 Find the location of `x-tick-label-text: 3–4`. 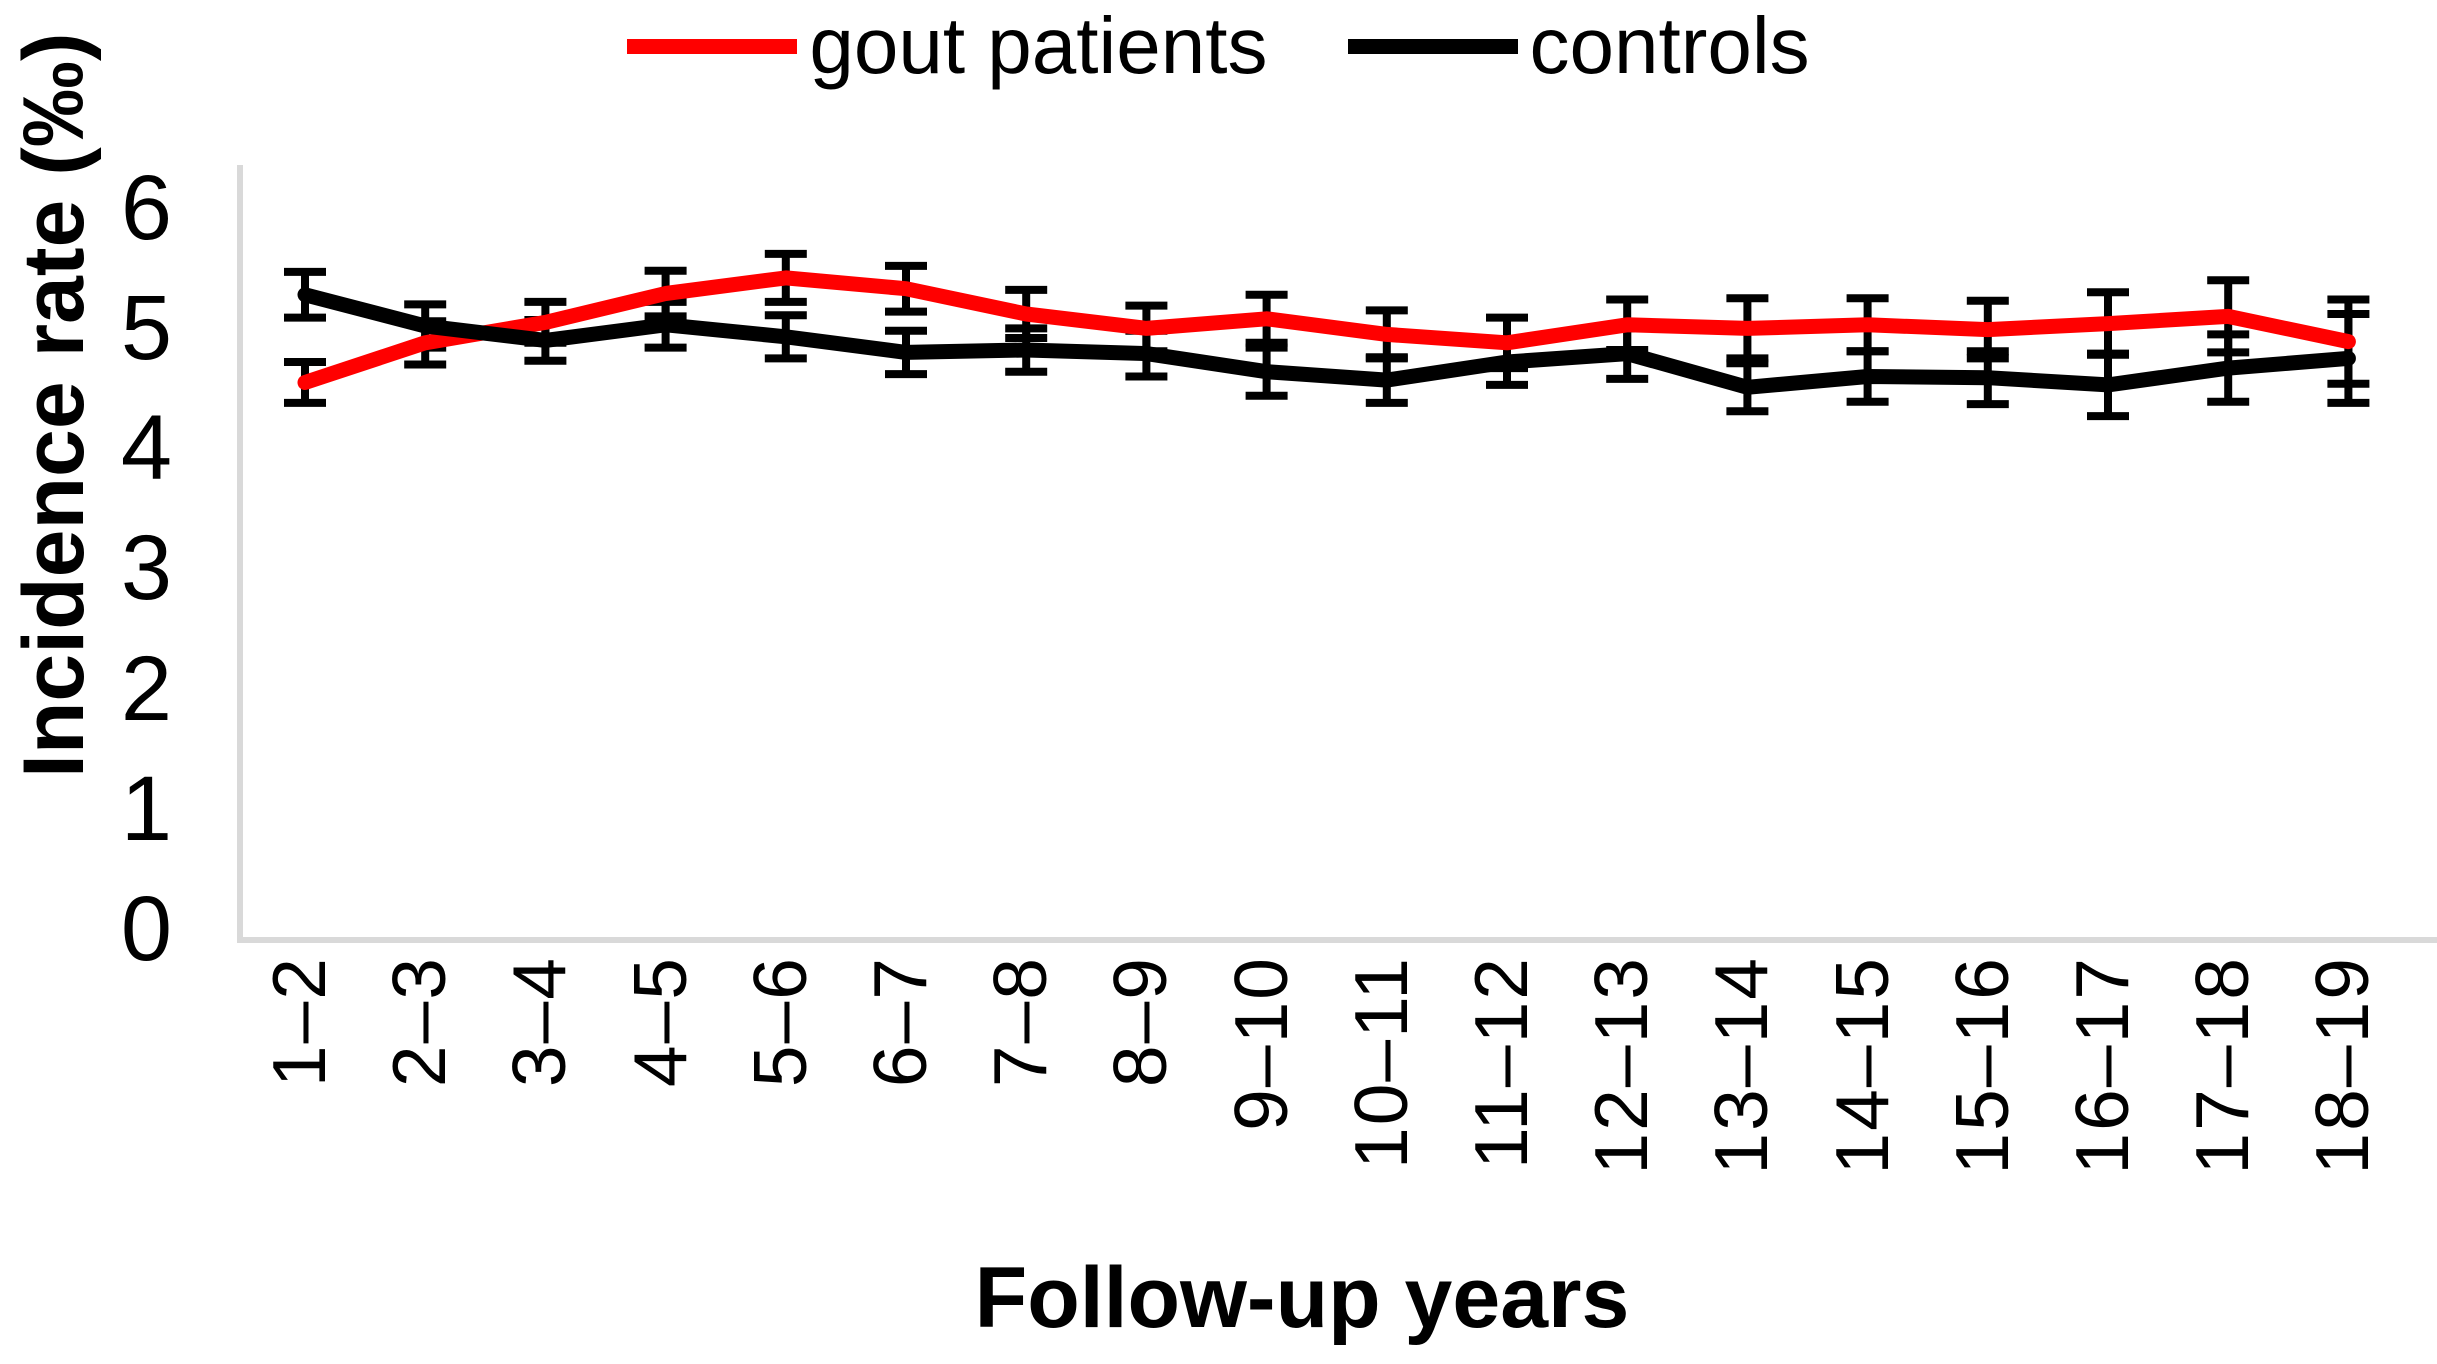

x-tick-label-text: 3–4 is located at coordinates (539, 1022).